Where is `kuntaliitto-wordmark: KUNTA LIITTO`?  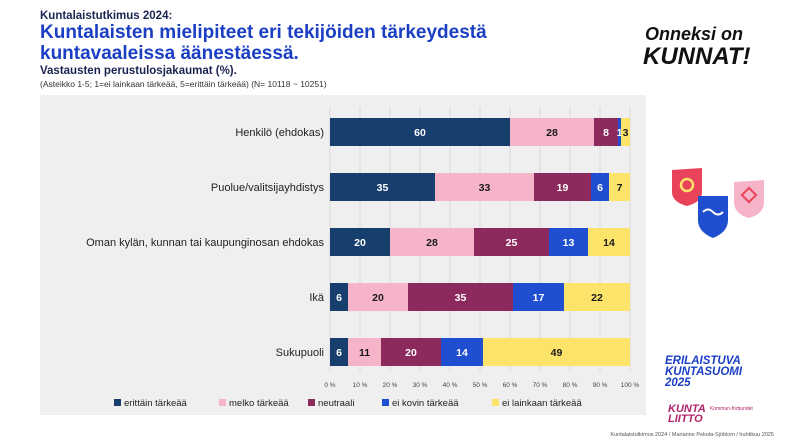
kuntaliitto-wordmark: KUNTA LIITTO is located at coordinates (687, 414).